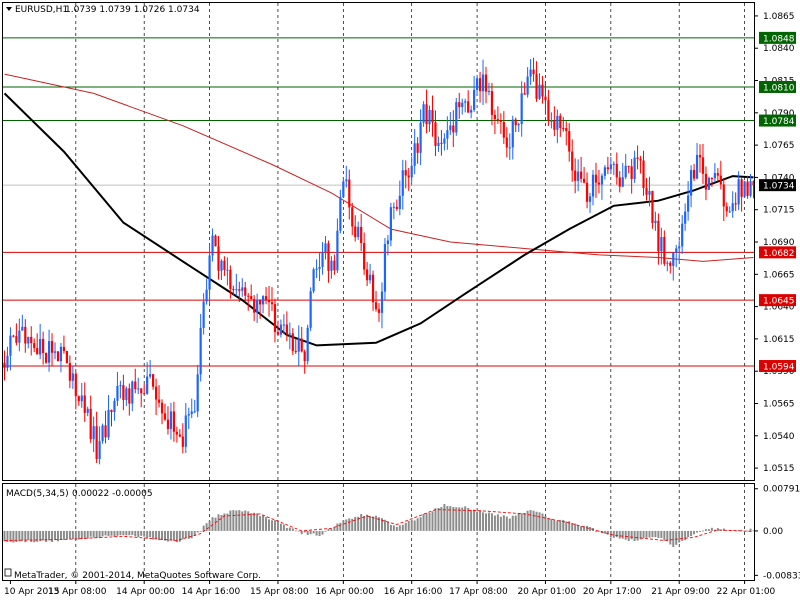 This screenshot has height=604, width=800. What do you see at coordinates (37, 494) in the screenshot?
I see `macd-label: MACD(5,34,5)` at bounding box center [37, 494].